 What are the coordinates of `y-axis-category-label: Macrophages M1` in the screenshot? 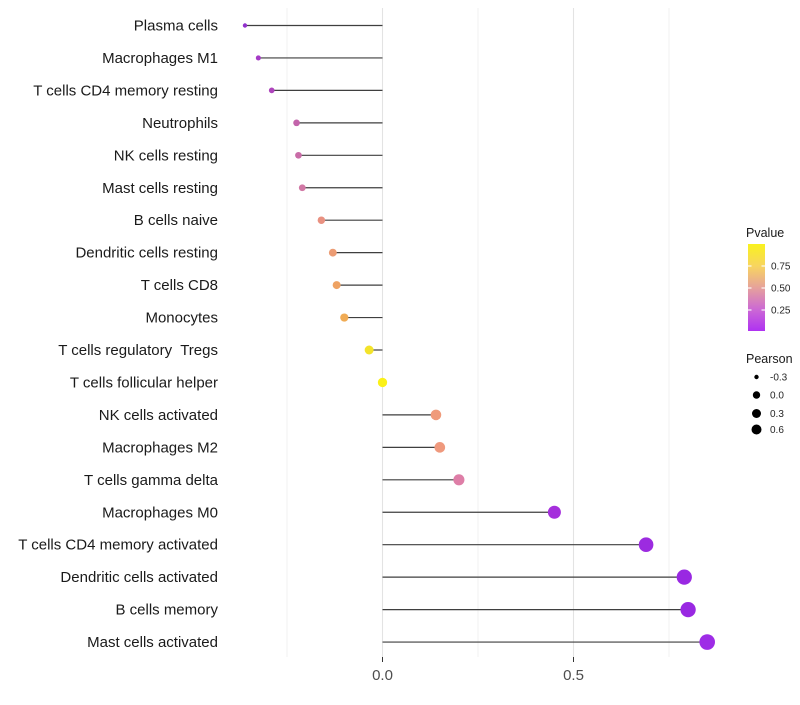 It's located at (160, 58).